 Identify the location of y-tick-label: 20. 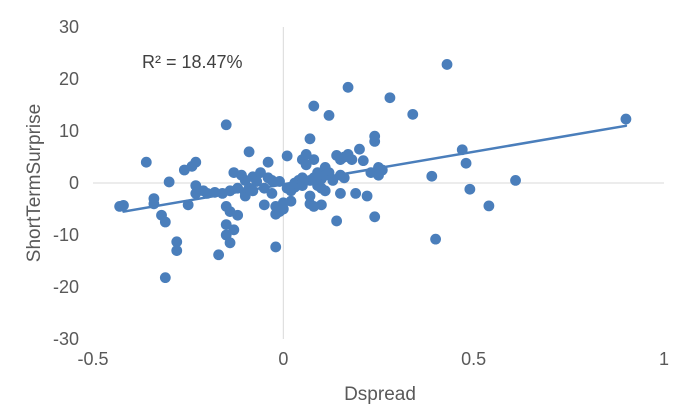
(69, 79).